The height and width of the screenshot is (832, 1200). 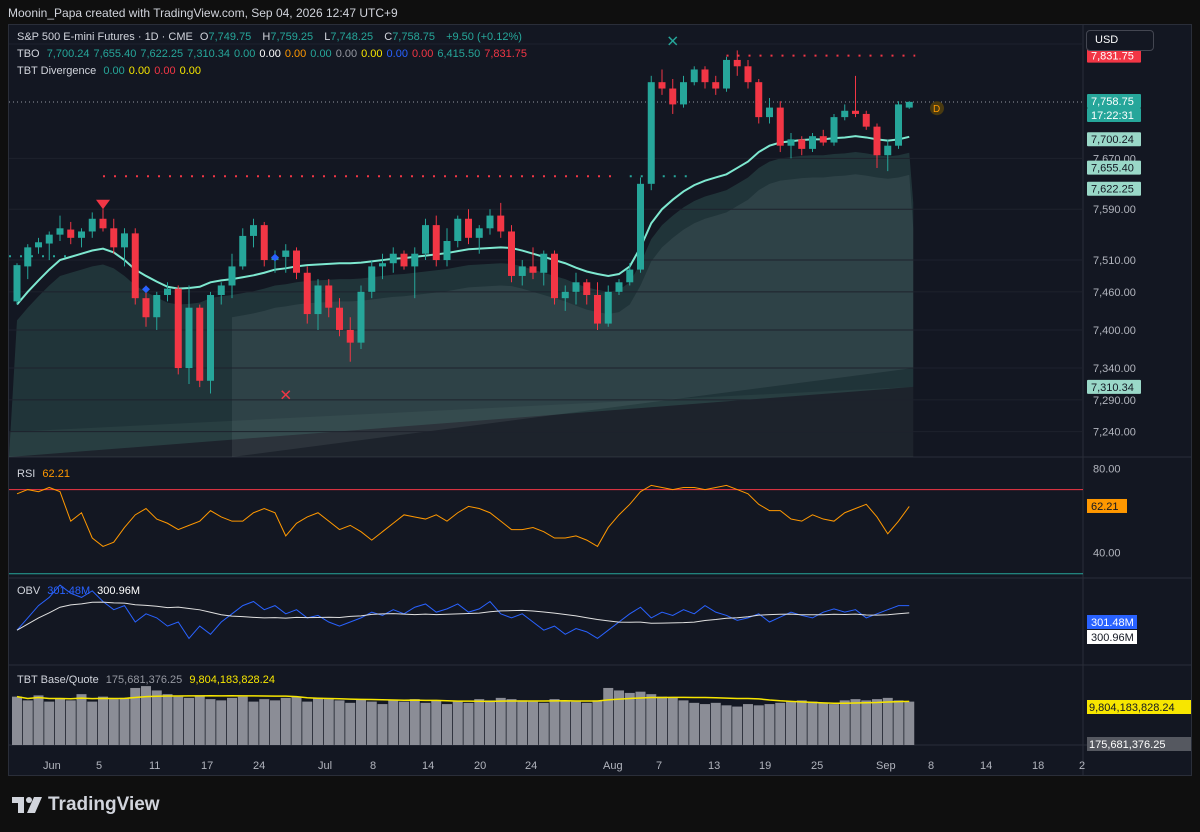 What do you see at coordinates (26, 474) in the screenshot?
I see `rsi-name: RSI` at bounding box center [26, 474].